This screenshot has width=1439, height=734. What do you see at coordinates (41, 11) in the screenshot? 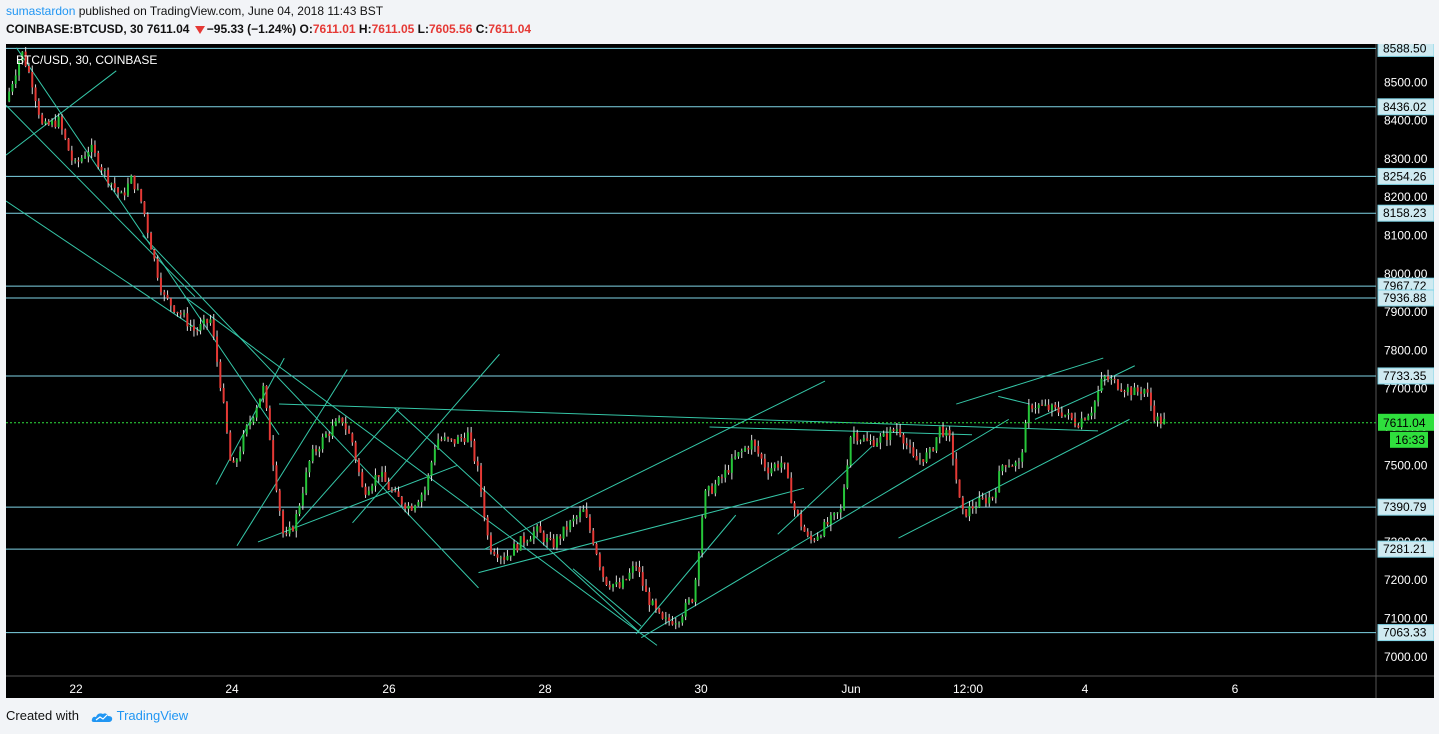
I see `author-link: sumastardon` at bounding box center [41, 11].